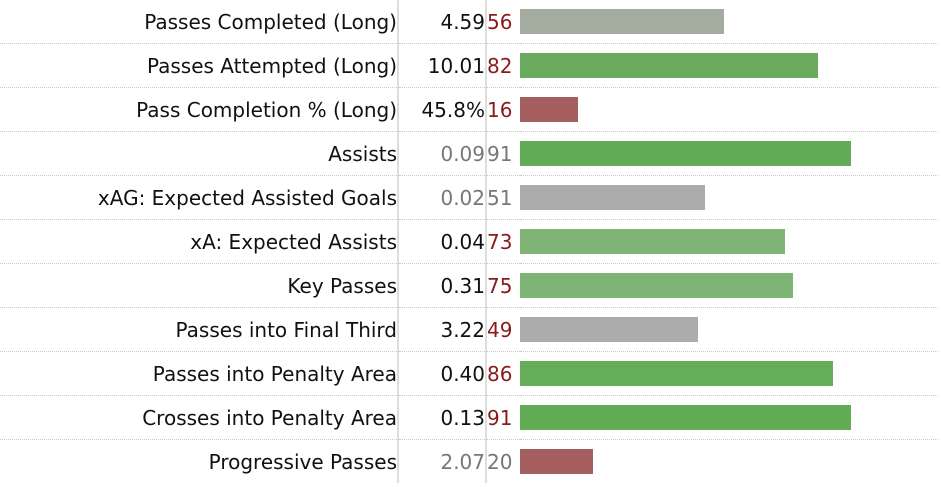 The width and height of the screenshot is (938, 483). I want to click on stat-label: Progressive Passes, so click(199, 461).